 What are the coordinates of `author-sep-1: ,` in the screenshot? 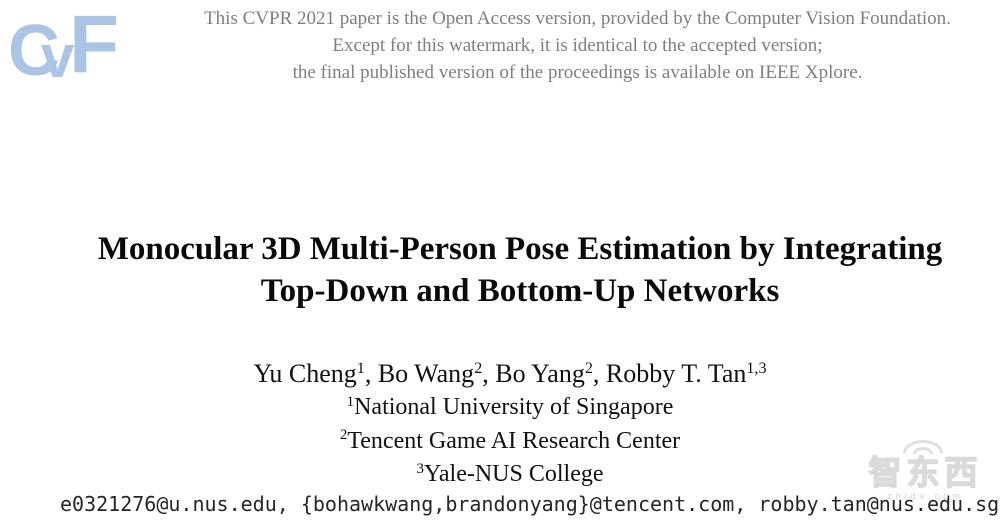 It's located at (371, 373).